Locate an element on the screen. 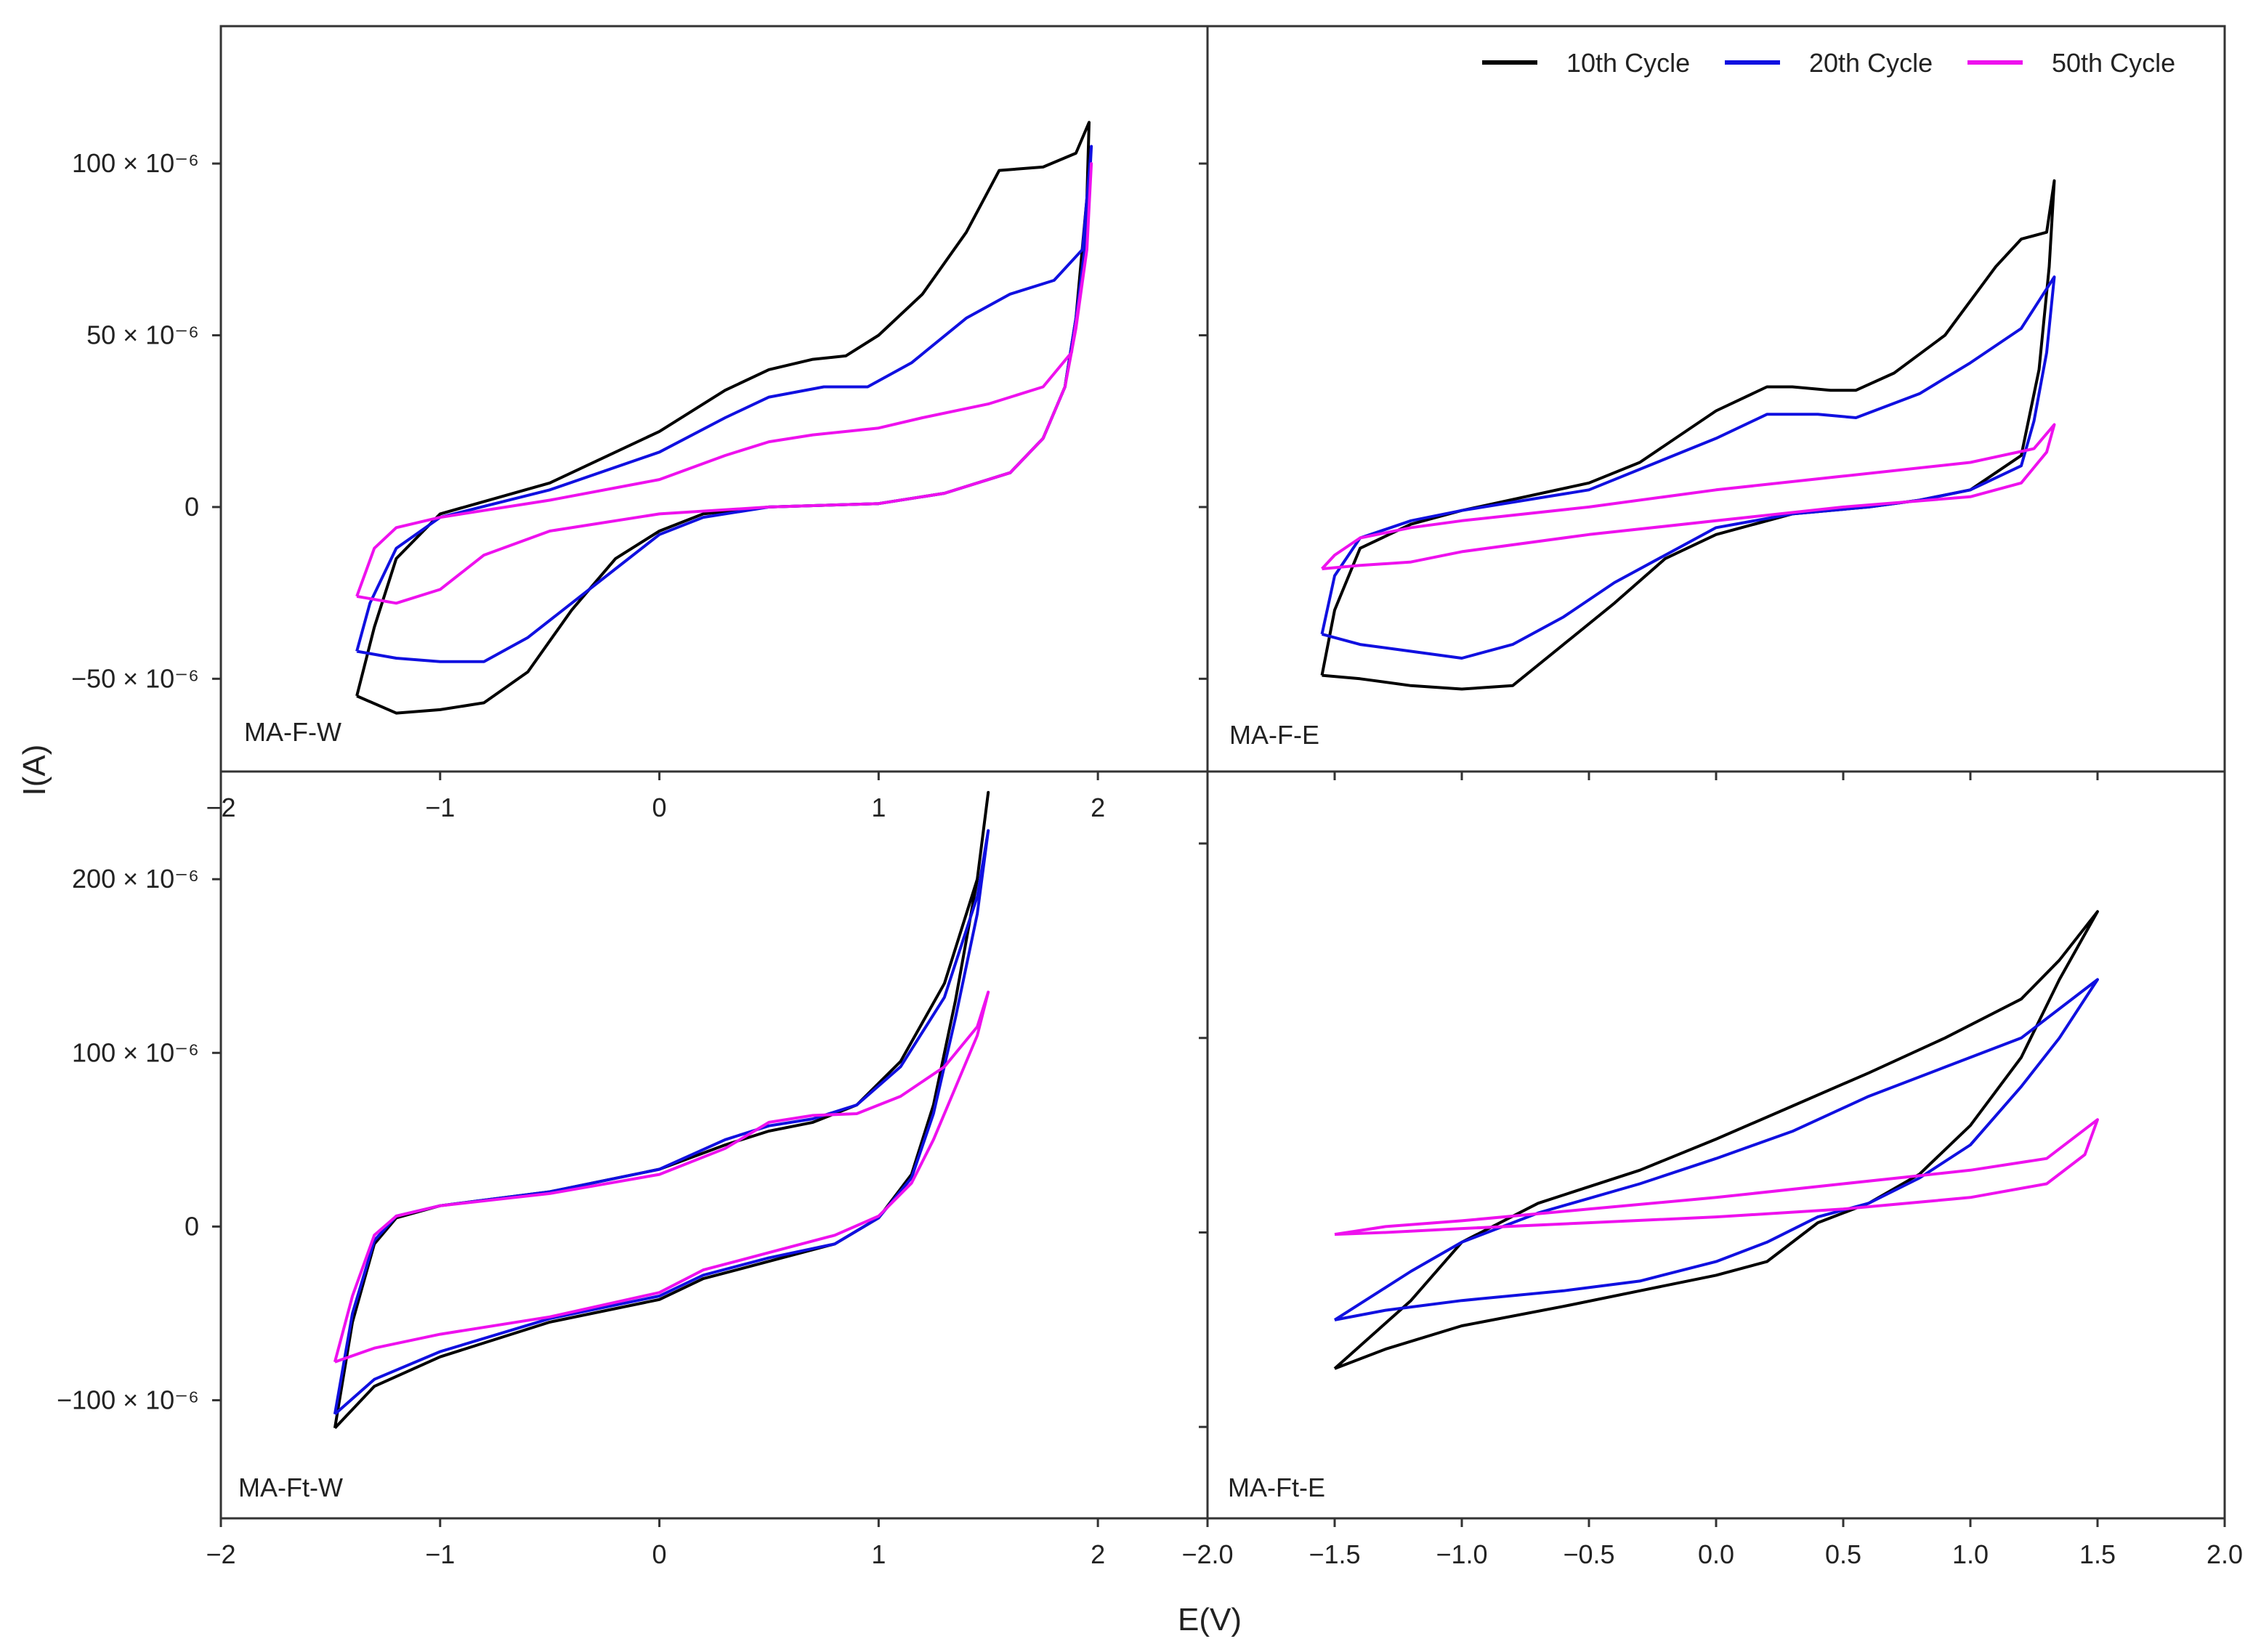  x-tick-label-bl: 0 is located at coordinates (659, 1554).